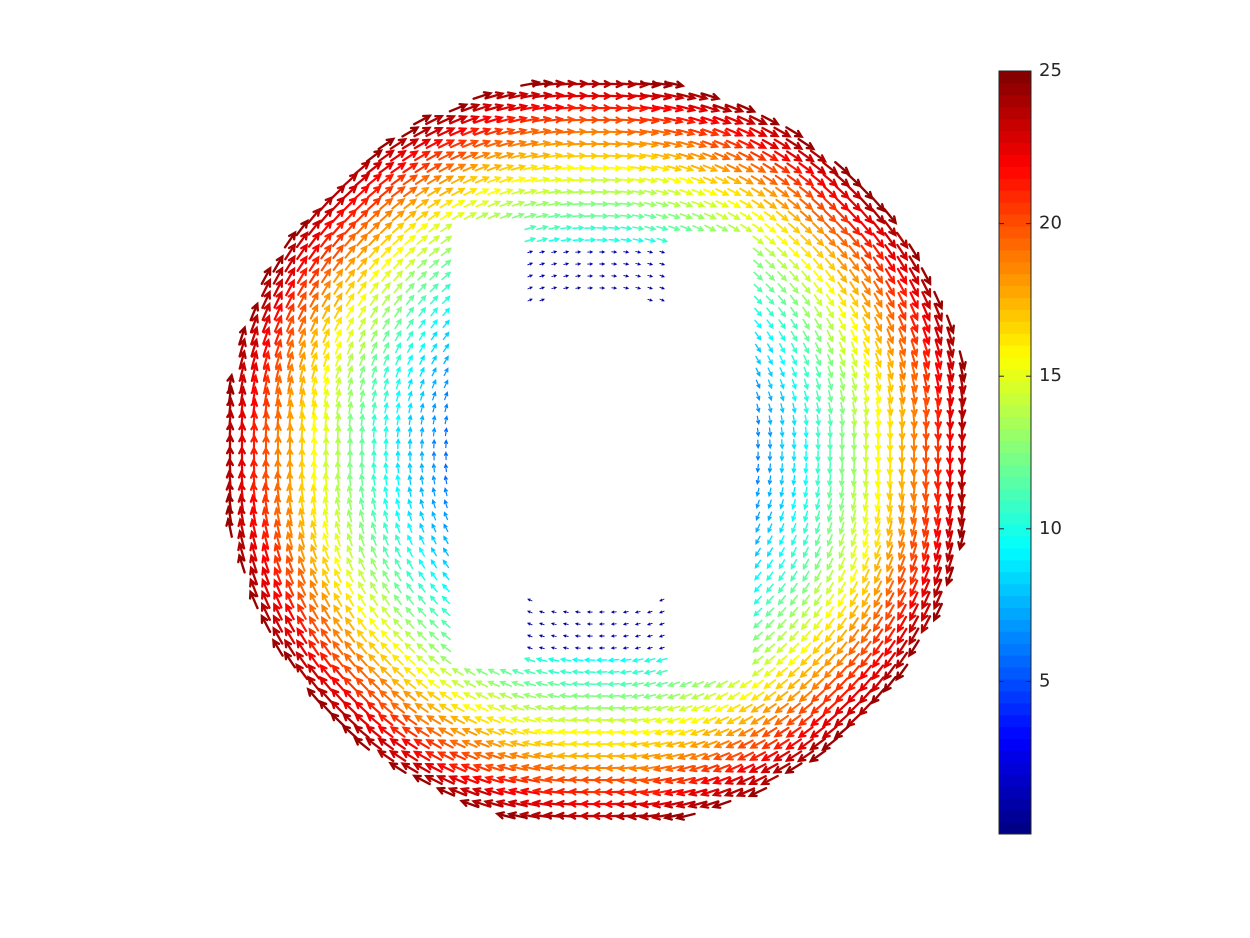 Image resolution: width=1250 pixels, height=938 pixels. What do you see at coordinates (1050, 70) in the screenshot?
I see `colorbar-tick-label: 25` at bounding box center [1050, 70].